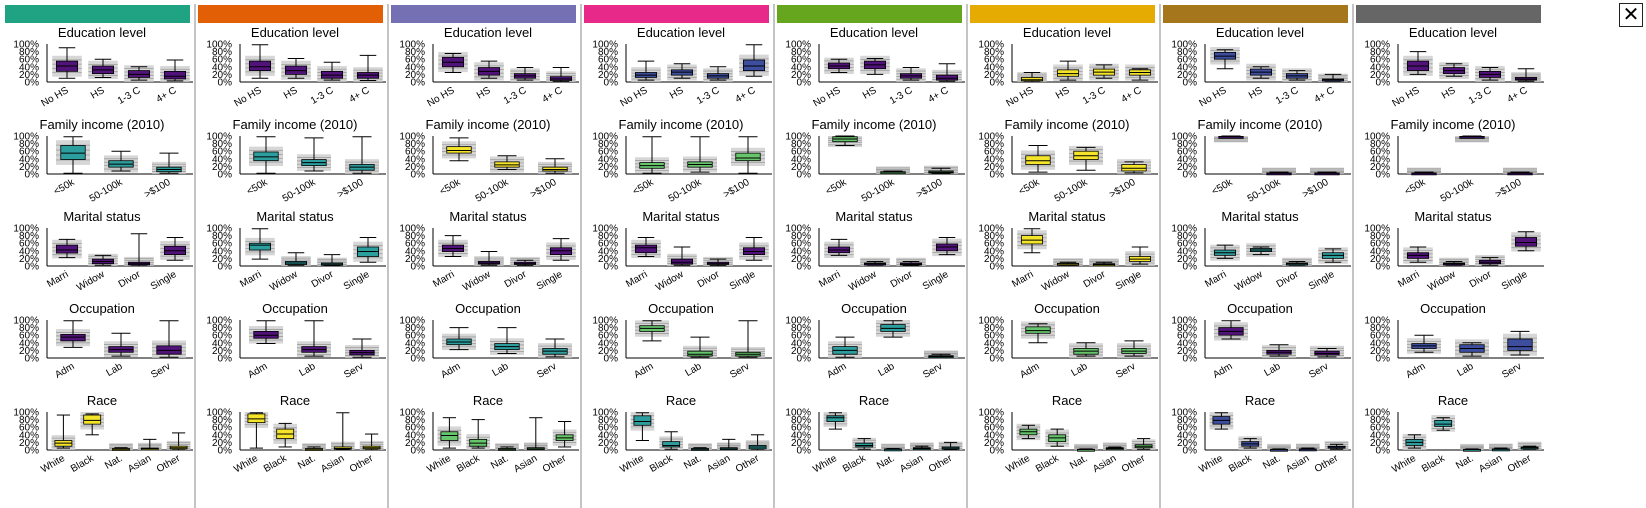 The height and width of the screenshot is (508, 1646). I want to click on category-label: >$100, so click(930, 189).